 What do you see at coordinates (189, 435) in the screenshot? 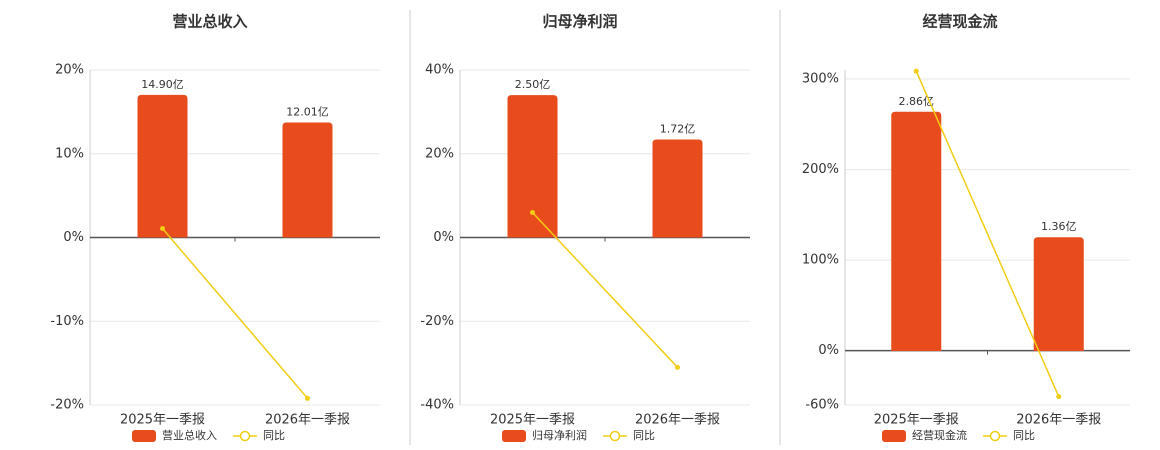
I see `legend-label: 营业总收入` at bounding box center [189, 435].